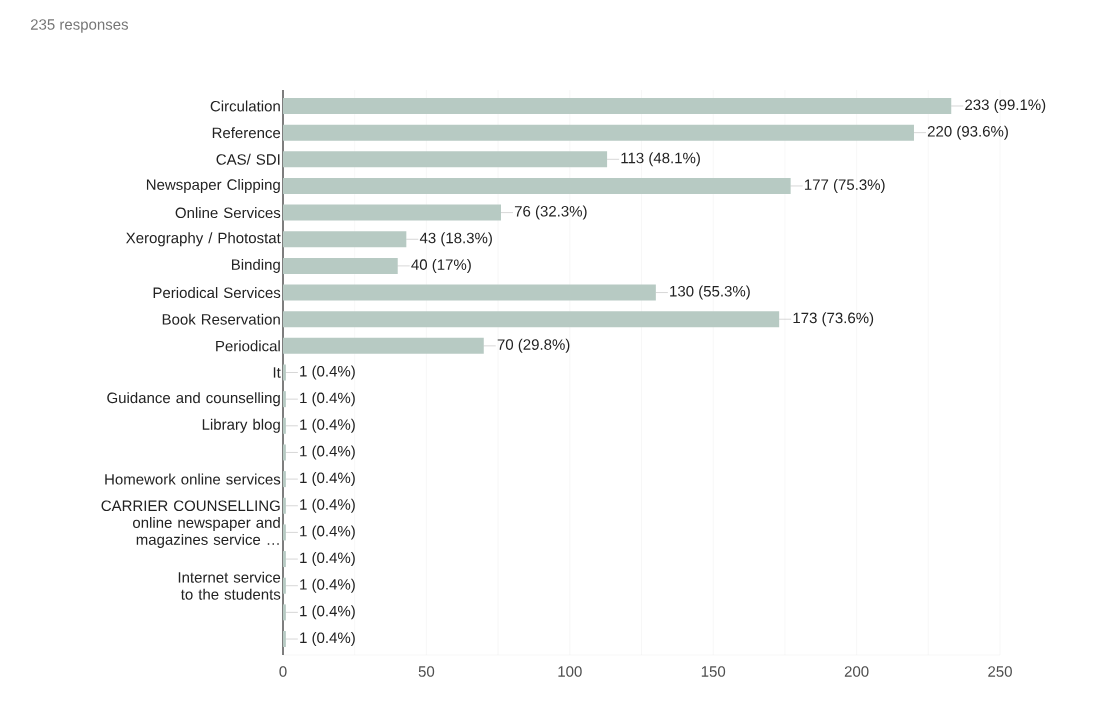 The image size is (1114, 723). I want to click on x-tick-label: 200, so click(856, 671).